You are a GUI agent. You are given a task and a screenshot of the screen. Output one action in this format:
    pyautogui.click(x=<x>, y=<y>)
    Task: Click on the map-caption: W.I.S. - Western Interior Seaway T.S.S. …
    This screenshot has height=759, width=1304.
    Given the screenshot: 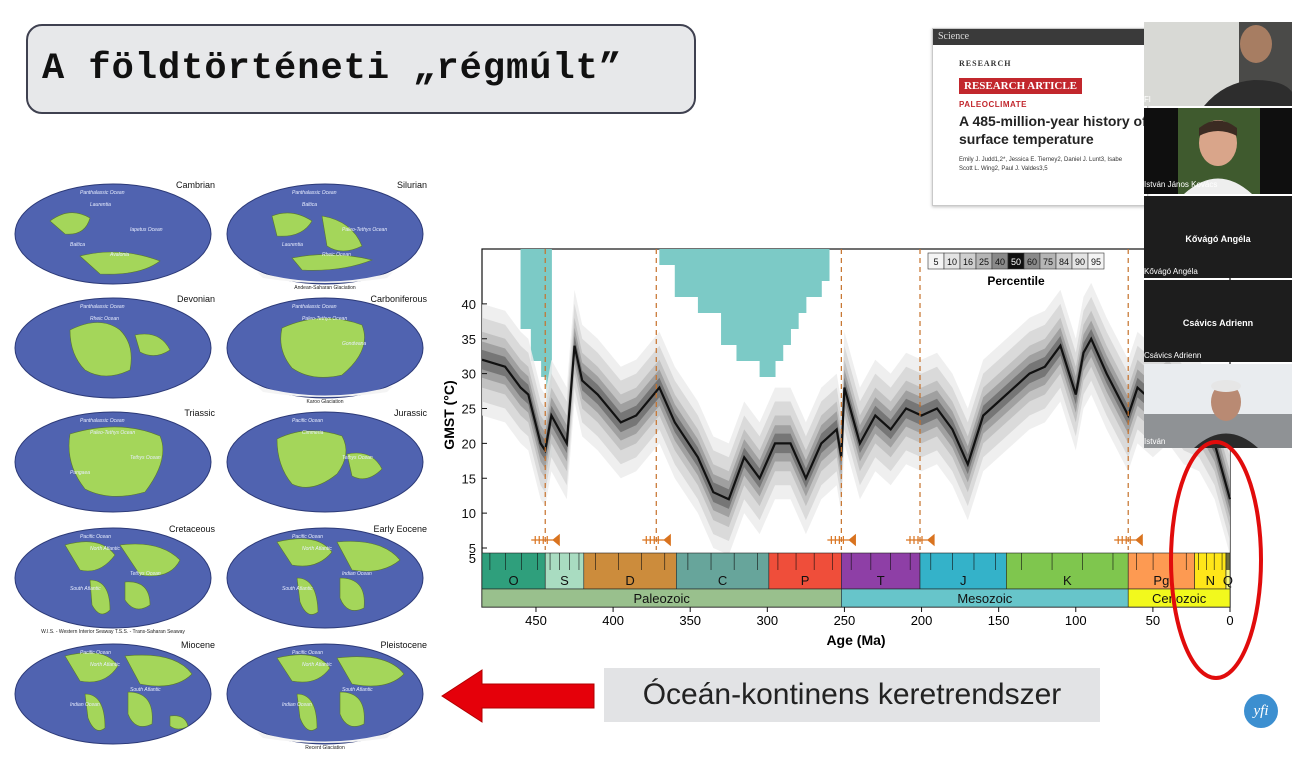 What is the action you would take?
    pyautogui.click(x=113, y=632)
    